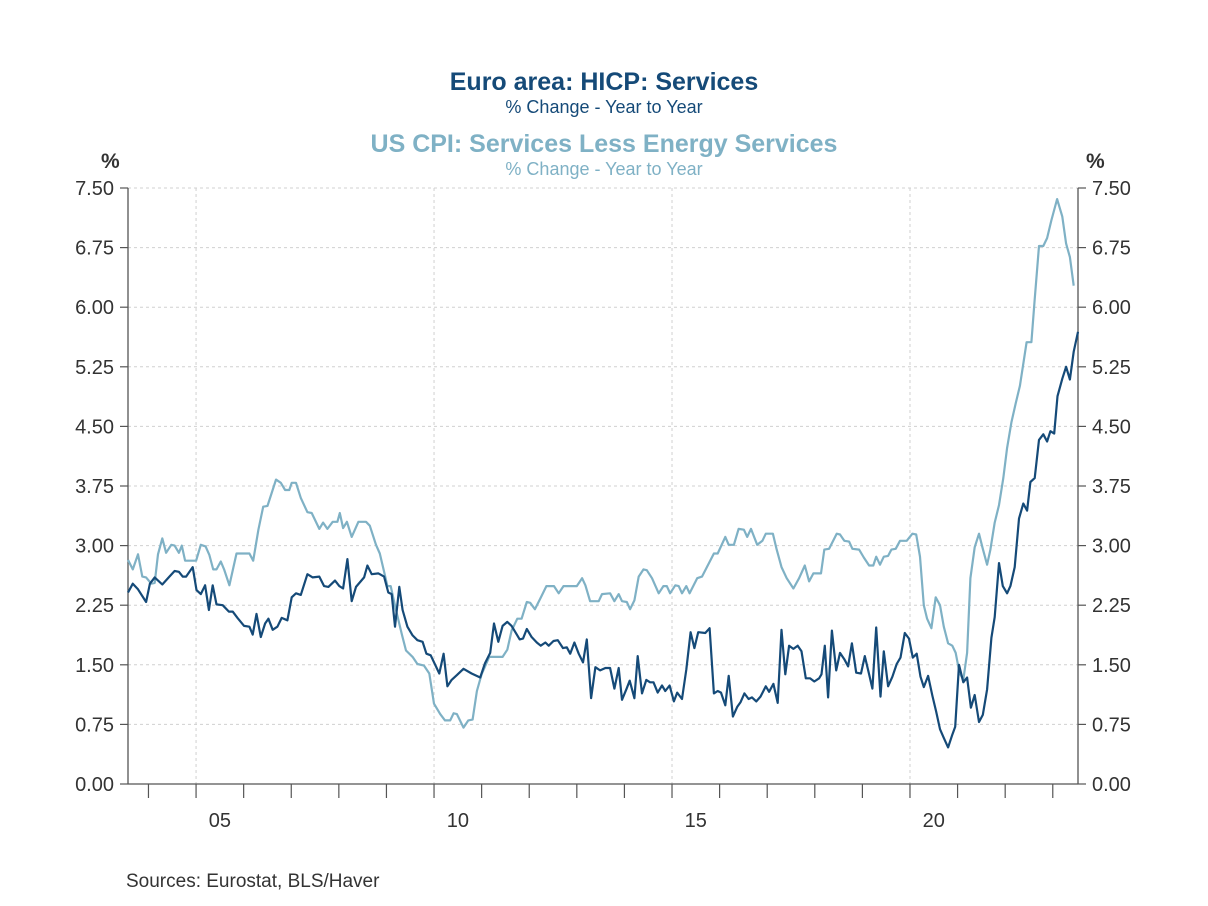 The image size is (1208, 906). What do you see at coordinates (1111, 189) in the screenshot?
I see `right-y-tick-label: 7.50` at bounding box center [1111, 189].